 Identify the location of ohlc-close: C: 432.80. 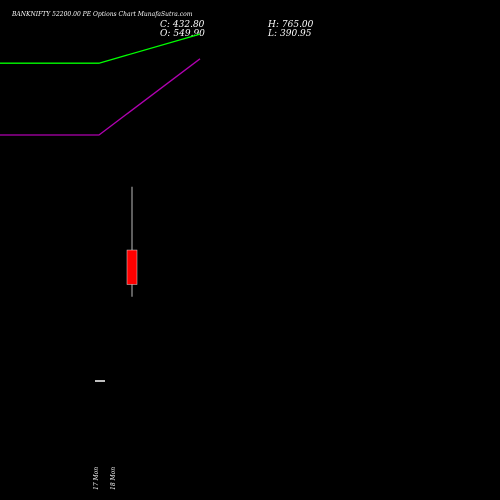
(182, 25).